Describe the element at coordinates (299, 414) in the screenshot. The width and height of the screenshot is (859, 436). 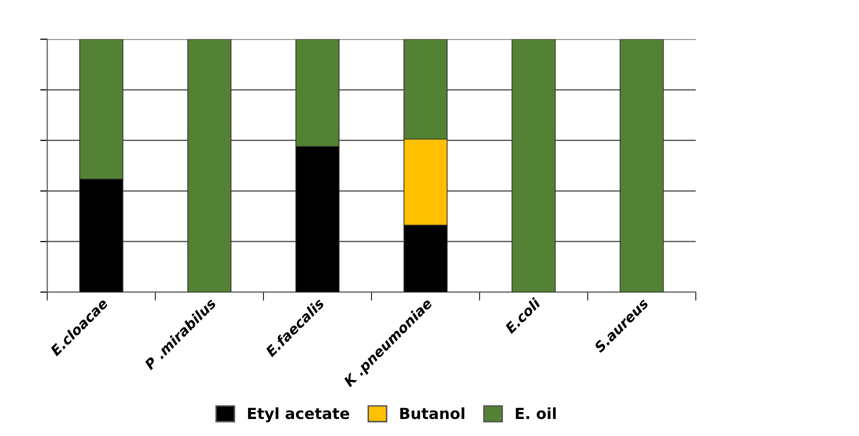
I see `legend-label: Etyl acetate` at that location.